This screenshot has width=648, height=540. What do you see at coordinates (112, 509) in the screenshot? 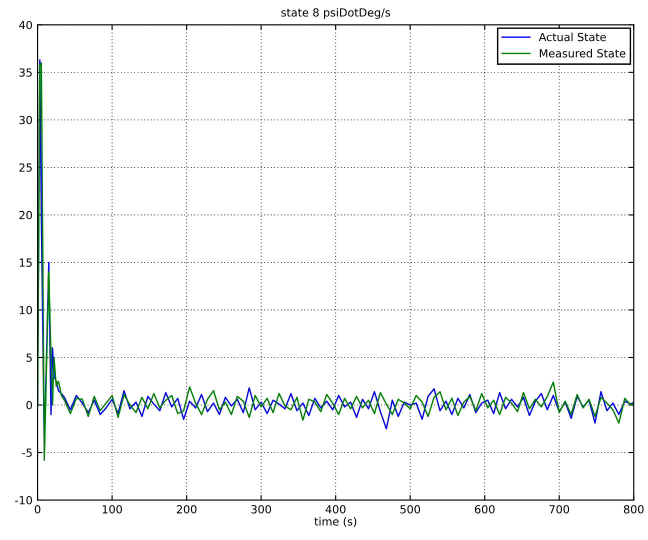
I see `x-tick-label: 100` at bounding box center [112, 509].